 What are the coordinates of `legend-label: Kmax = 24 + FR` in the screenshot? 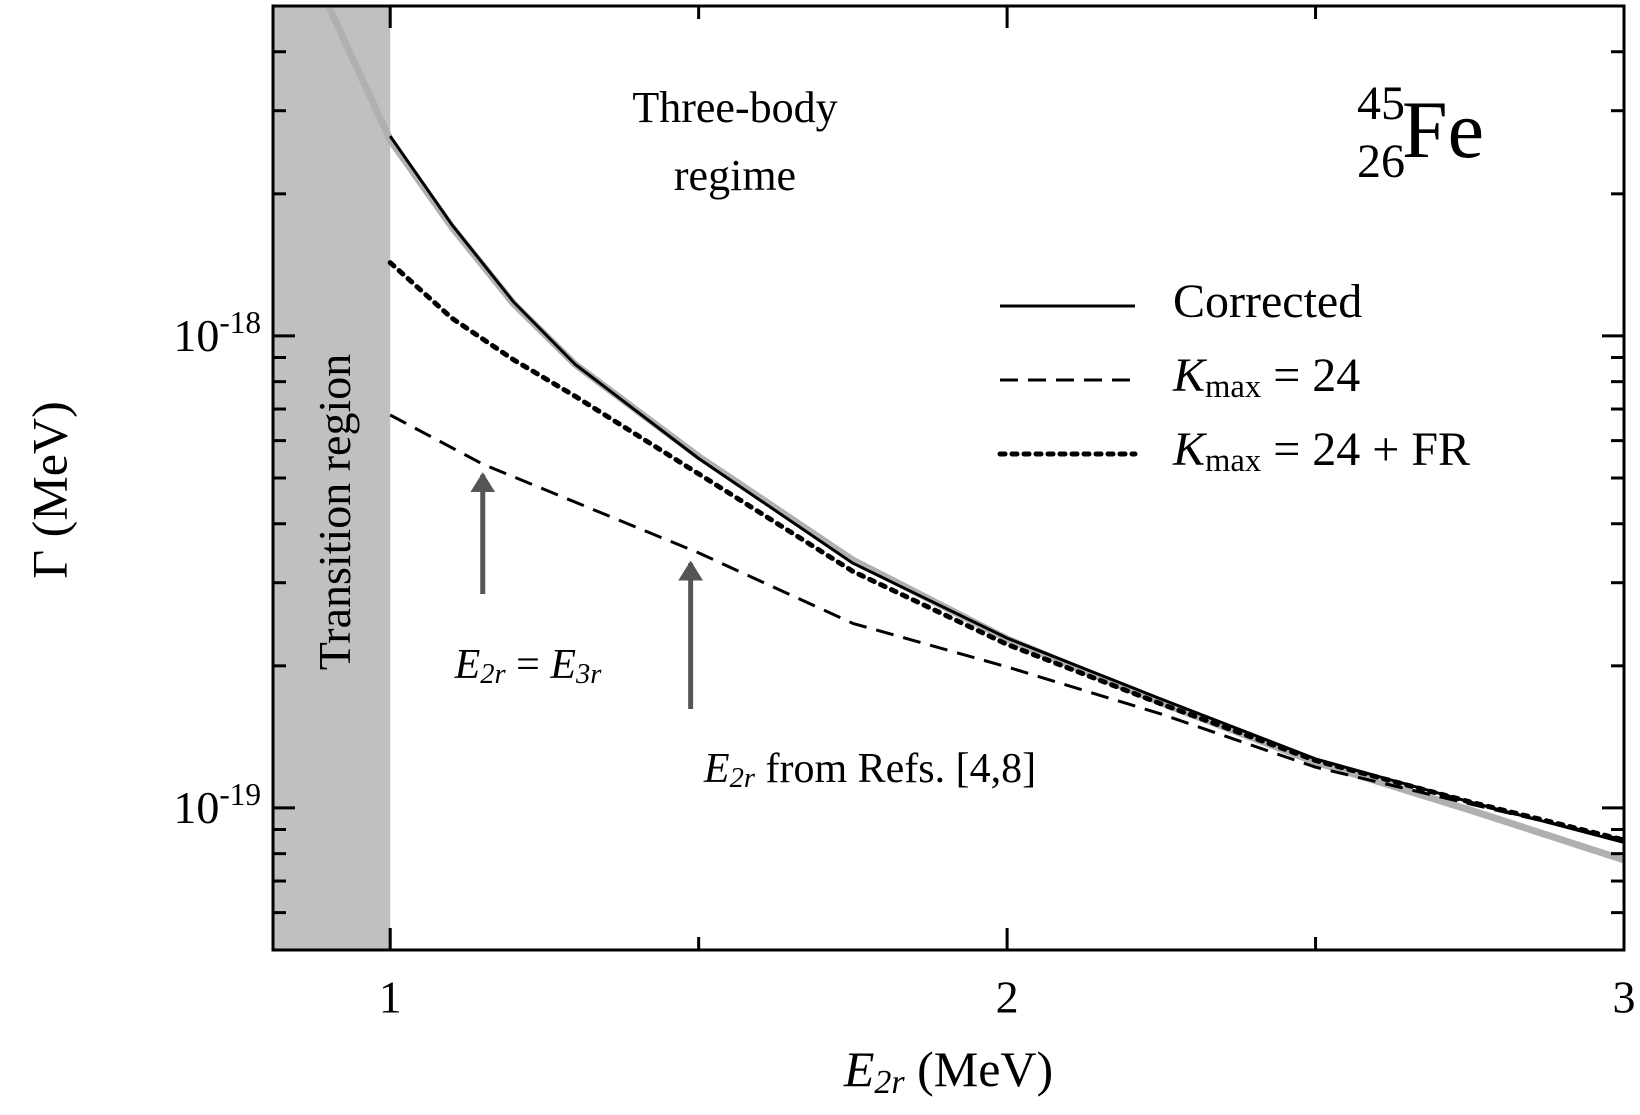 It's located at (1321, 451).